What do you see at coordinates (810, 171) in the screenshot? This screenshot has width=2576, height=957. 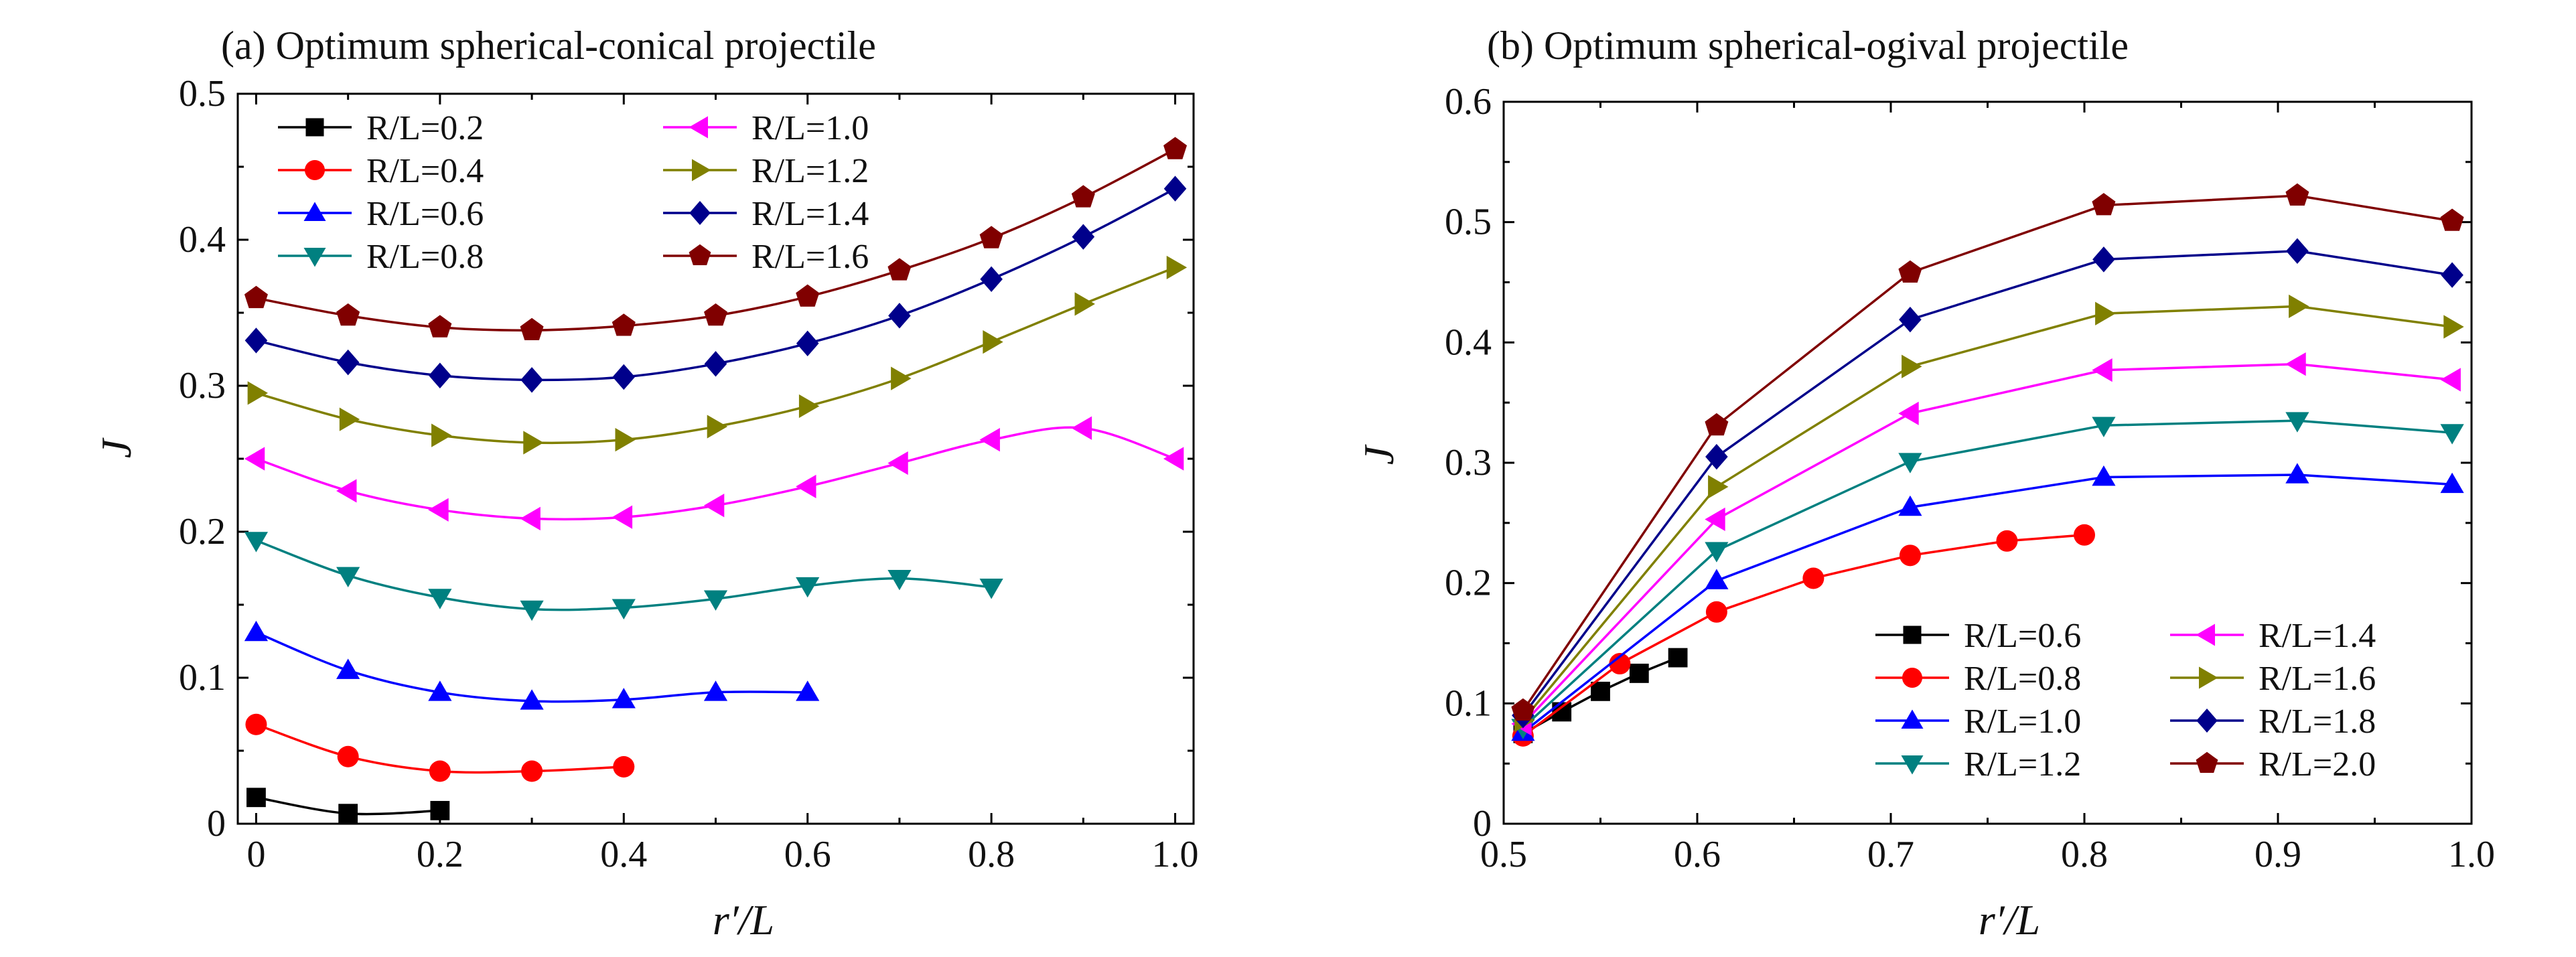 I see `legend-label: R/L=1.2` at bounding box center [810, 171].